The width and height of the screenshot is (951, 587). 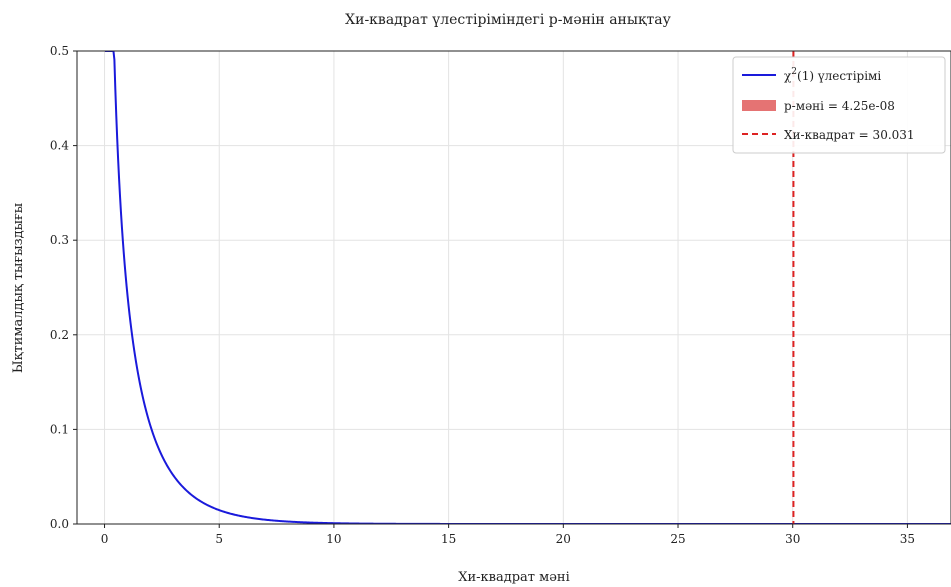 What do you see at coordinates (333, 539) in the screenshot?
I see `x-tick-label: 10` at bounding box center [333, 539].